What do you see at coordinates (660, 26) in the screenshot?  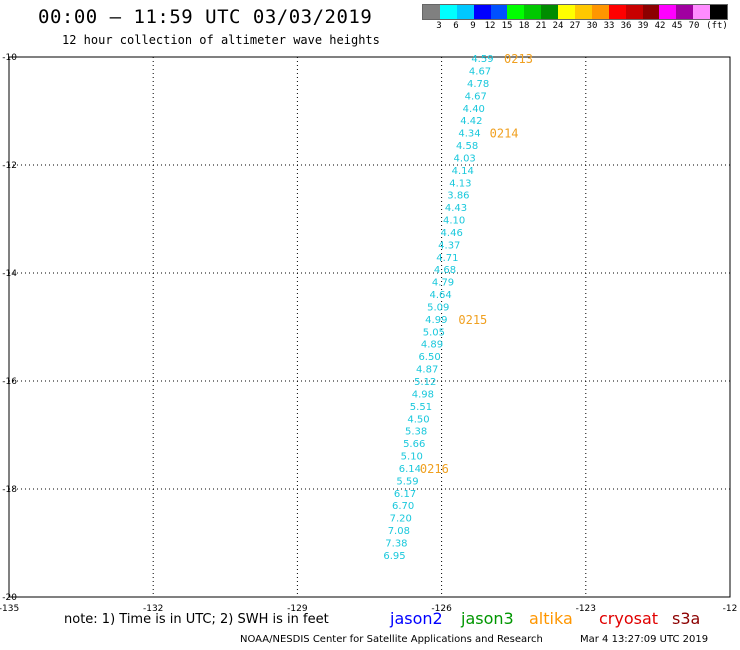 I see `colorbar-label: 42` at bounding box center [660, 26].